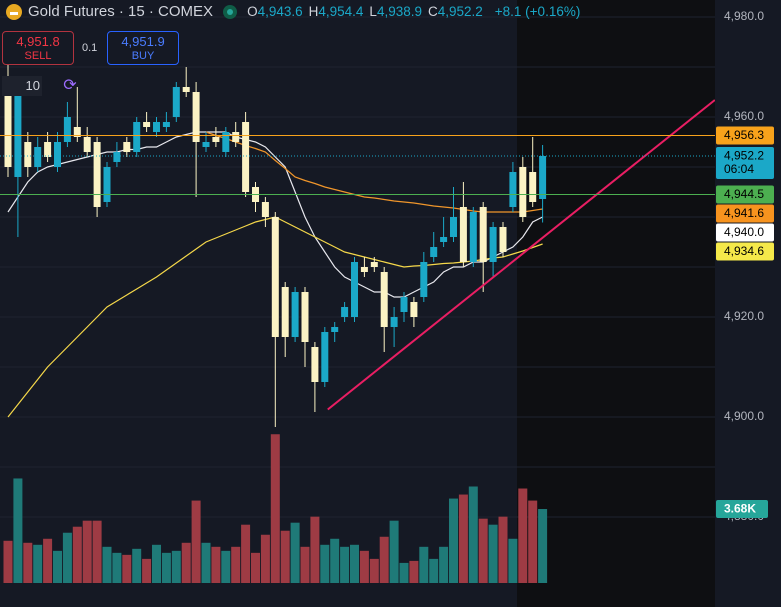 The height and width of the screenshot is (607, 781). What do you see at coordinates (744, 156) in the screenshot?
I see `price-badge-label: 4,952.2` at bounding box center [744, 156].